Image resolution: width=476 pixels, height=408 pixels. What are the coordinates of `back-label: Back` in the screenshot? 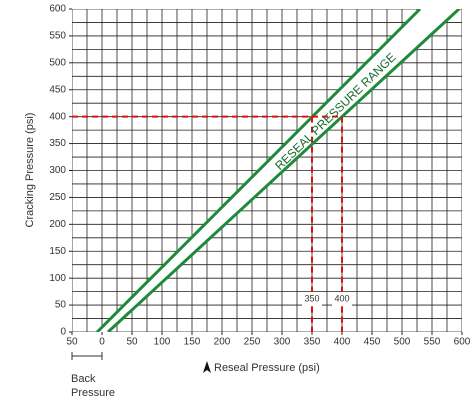 It's located at (83, 379).